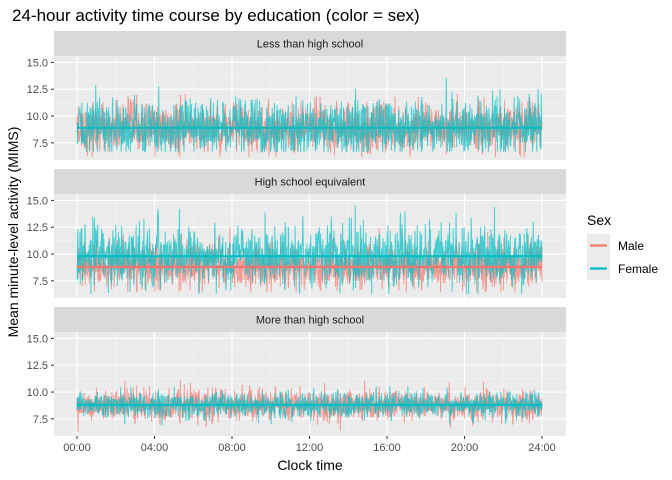 Image resolution: width=672 pixels, height=480 pixels. I want to click on legend-label-female: Female, so click(638, 269).